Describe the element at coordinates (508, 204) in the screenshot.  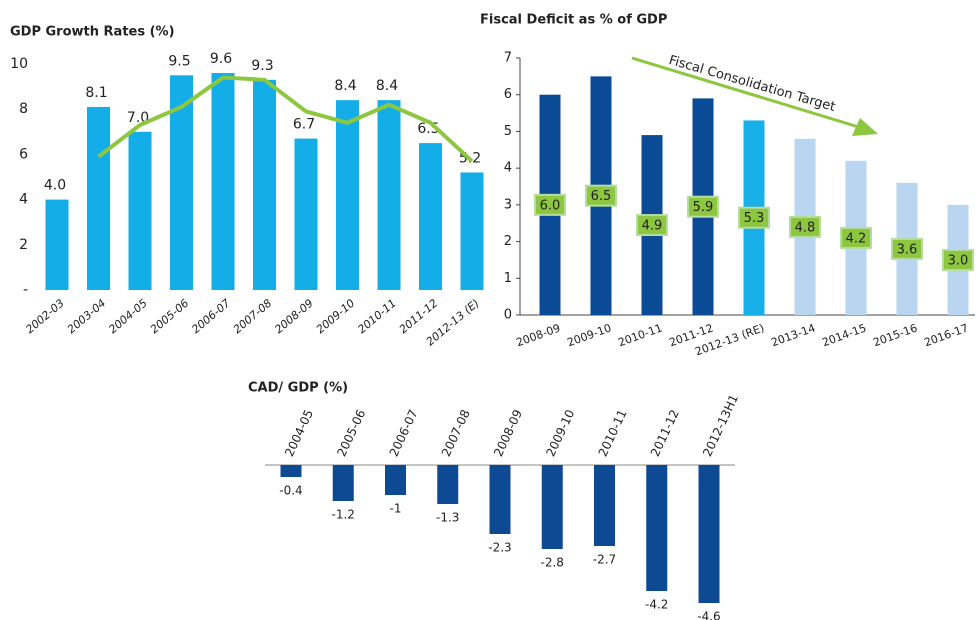
I see `y-tick-label: 3` at that location.